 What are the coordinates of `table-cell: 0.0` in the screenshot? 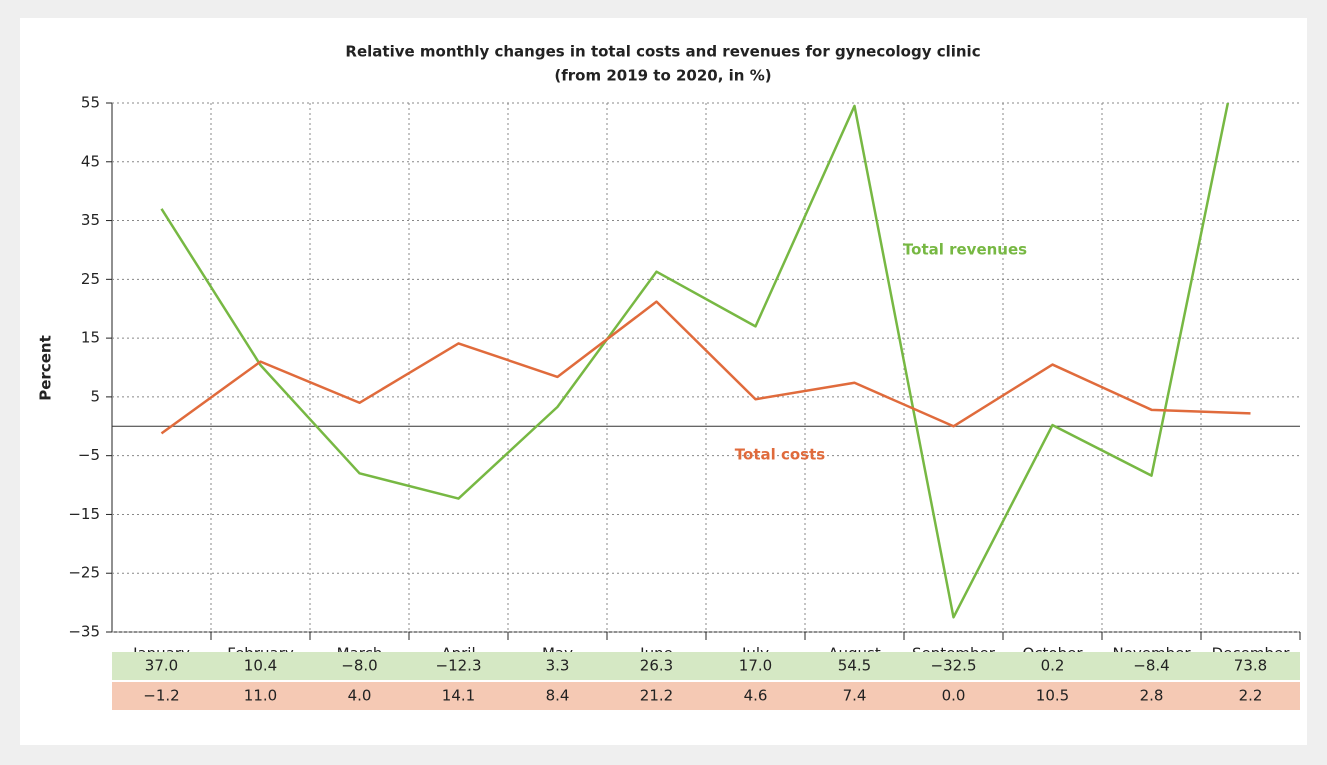 It's located at (954, 696).